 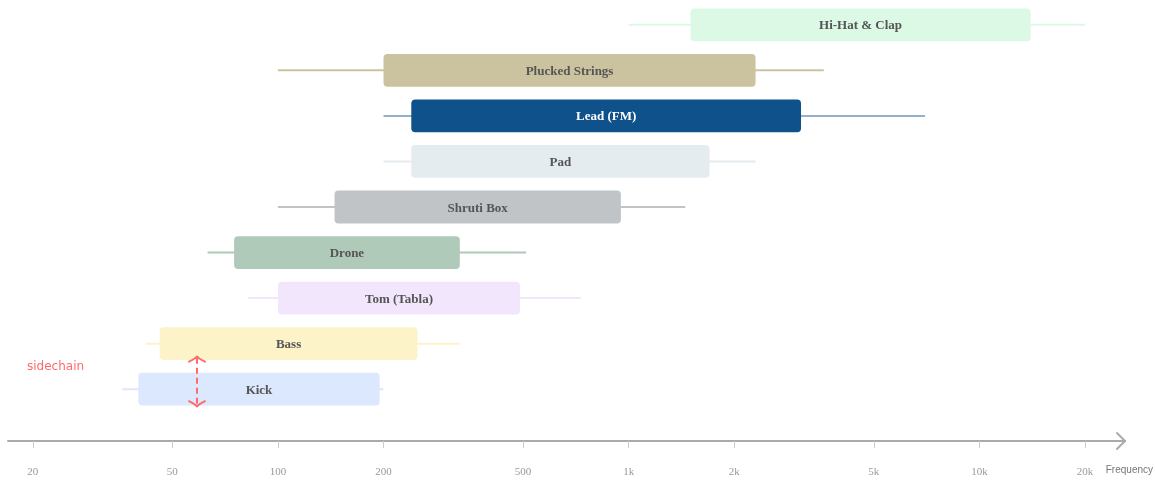 I want to click on x-tick-label: 20k, so click(x=1085, y=470).